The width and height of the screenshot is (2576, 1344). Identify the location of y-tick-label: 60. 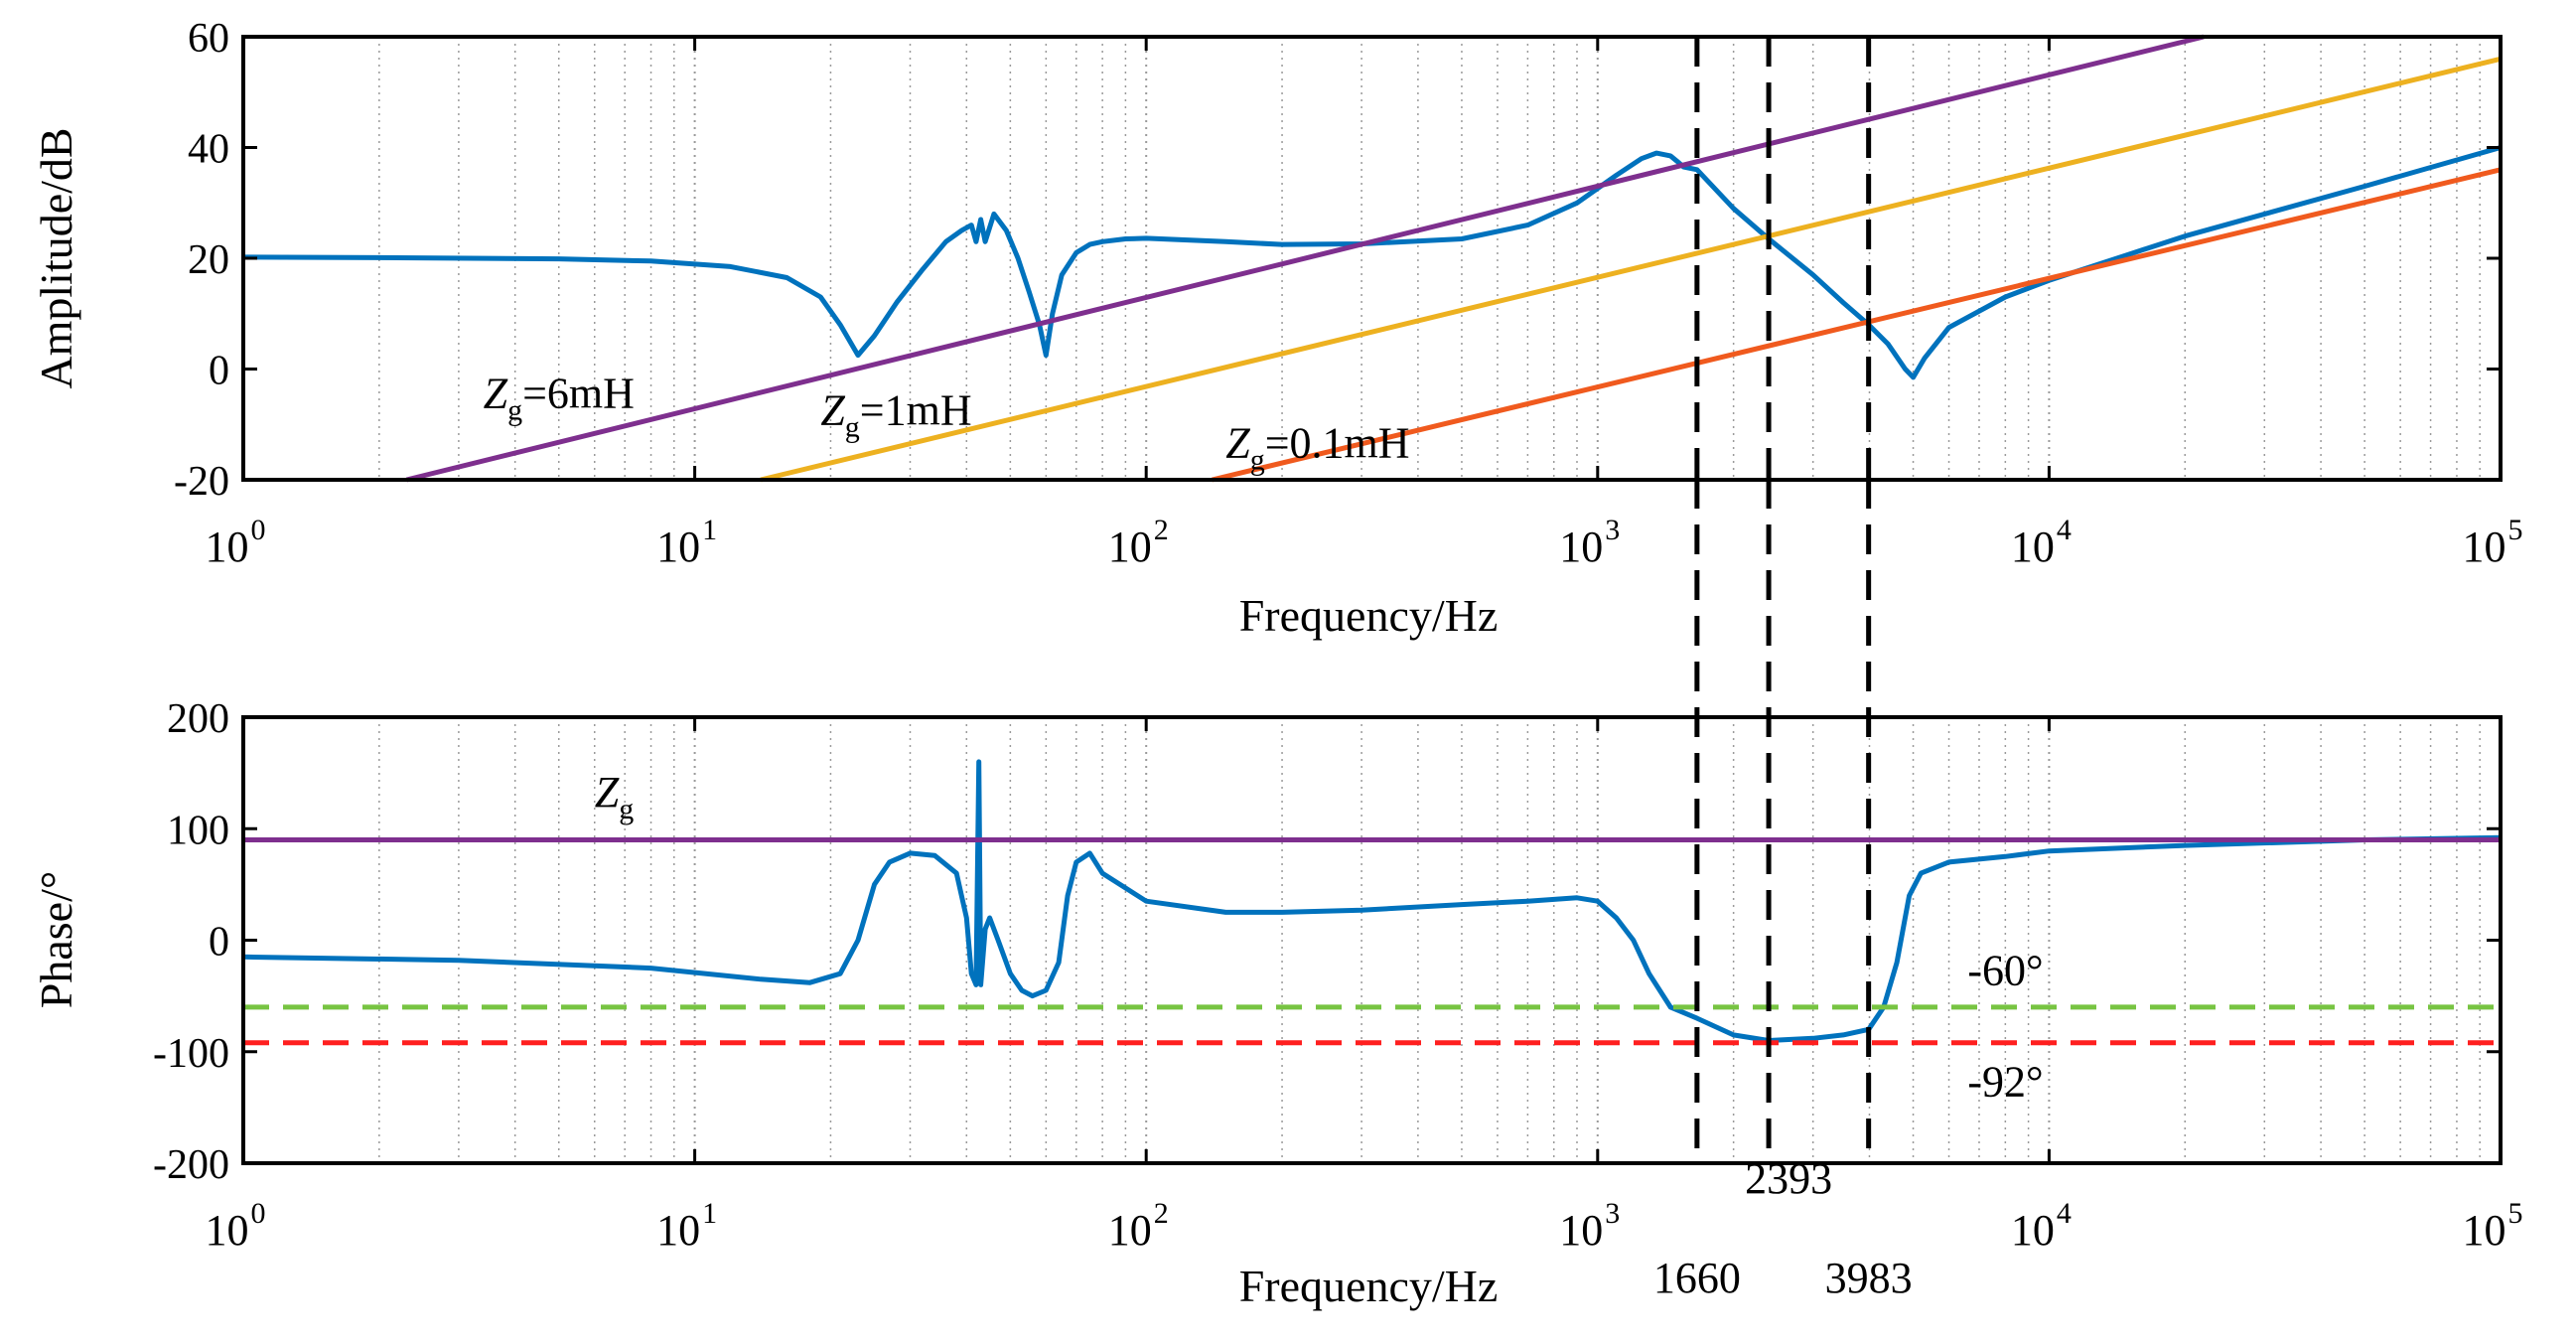
(208, 39).